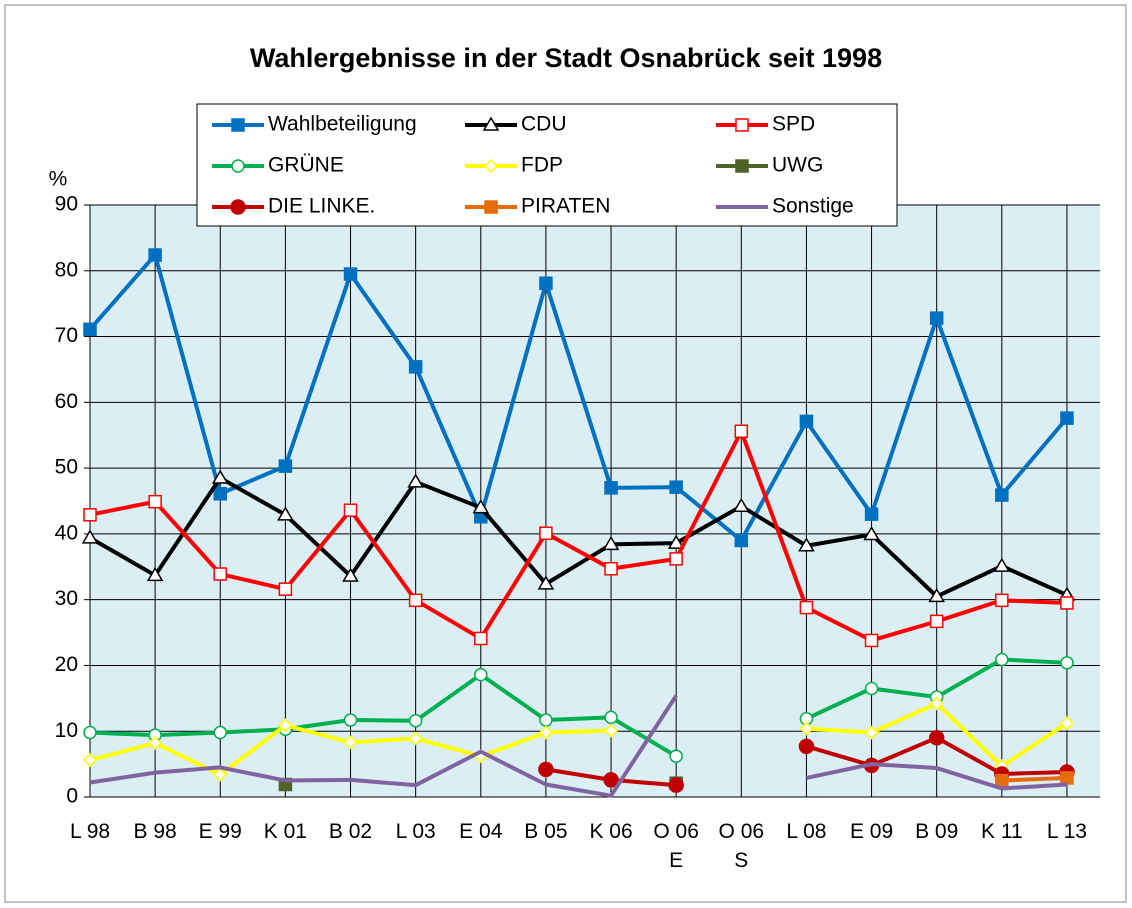 The image size is (1132, 908). What do you see at coordinates (416, 831) in the screenshot?
I see `x-tick-label: L 03` at bounding box center [416, 831].